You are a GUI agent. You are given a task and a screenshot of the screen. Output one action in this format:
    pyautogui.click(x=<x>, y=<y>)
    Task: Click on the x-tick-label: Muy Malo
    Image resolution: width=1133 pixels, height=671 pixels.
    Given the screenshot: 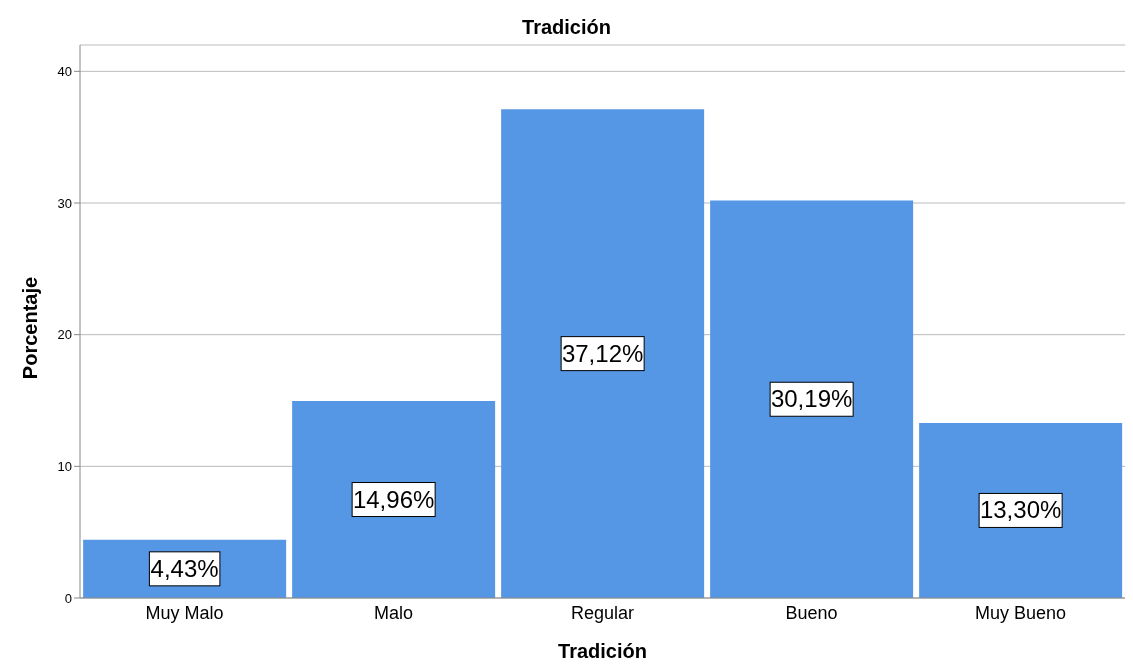 What is the action you would take?
    pyautogui.click(x=184, y=612)
    